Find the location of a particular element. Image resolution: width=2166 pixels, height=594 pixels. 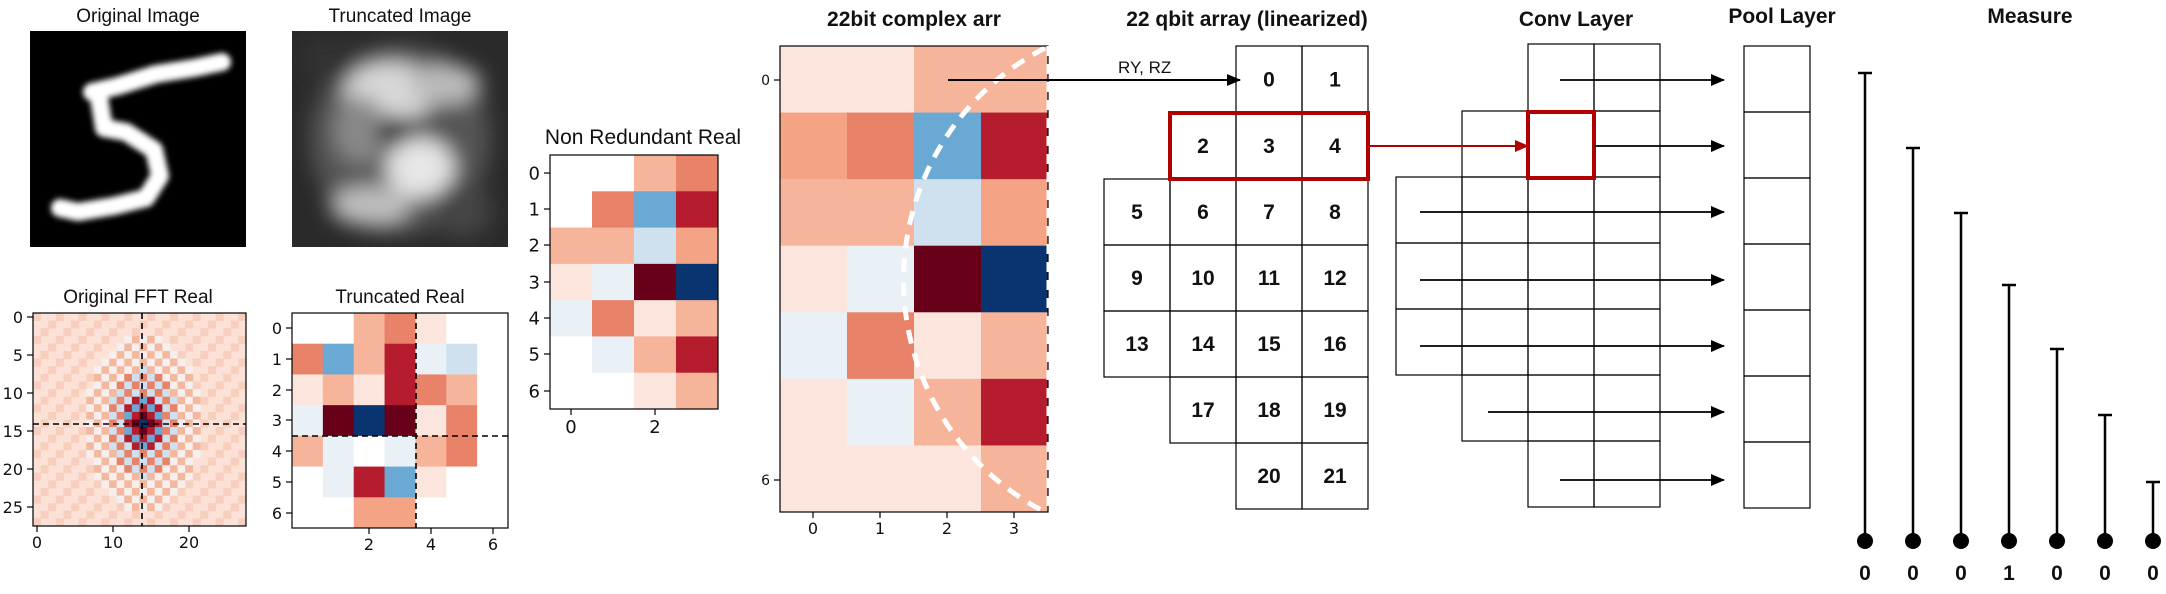

nr-y-tick-label: 6 is located at coordinates (534, 391).